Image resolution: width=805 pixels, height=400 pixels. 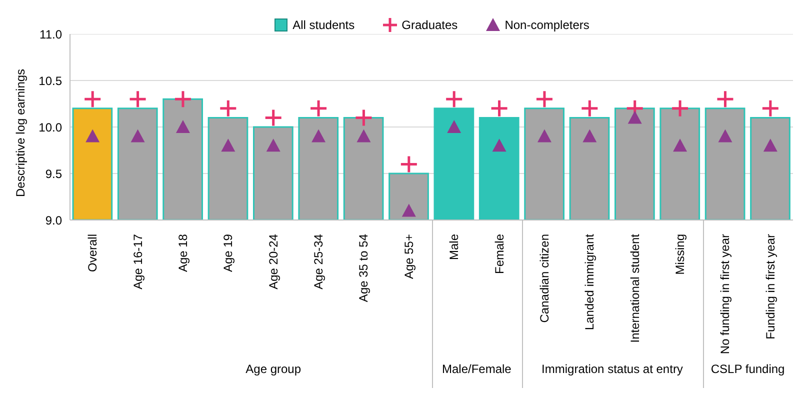 What do you see at coordinates (273, 369) in the screenshot?
I see `text: Age group` at bounding box center [273, 369].